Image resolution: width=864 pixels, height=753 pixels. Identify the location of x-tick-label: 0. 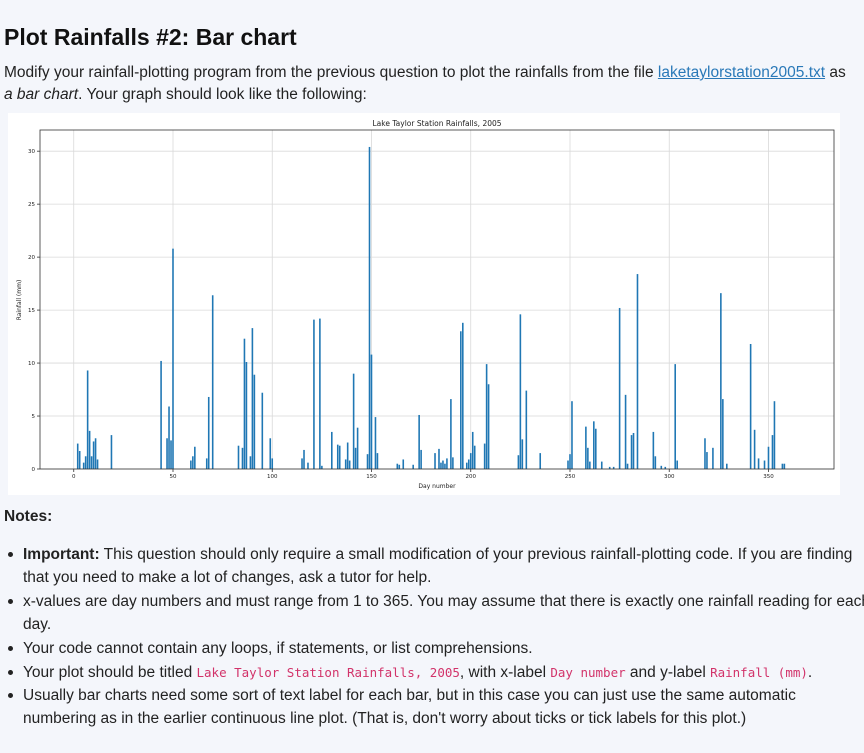
(74, 477).